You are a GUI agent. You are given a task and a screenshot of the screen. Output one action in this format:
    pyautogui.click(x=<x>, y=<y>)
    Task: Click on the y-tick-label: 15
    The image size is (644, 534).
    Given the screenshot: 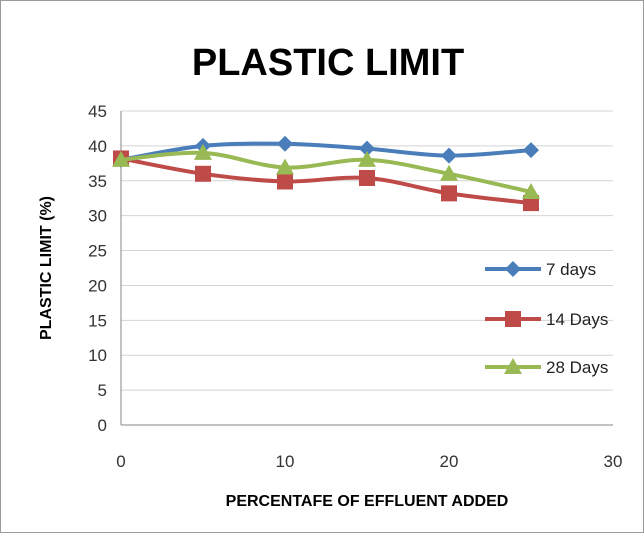 What is the action you would take?
    pyautogui.click(x=97, y=320)
    